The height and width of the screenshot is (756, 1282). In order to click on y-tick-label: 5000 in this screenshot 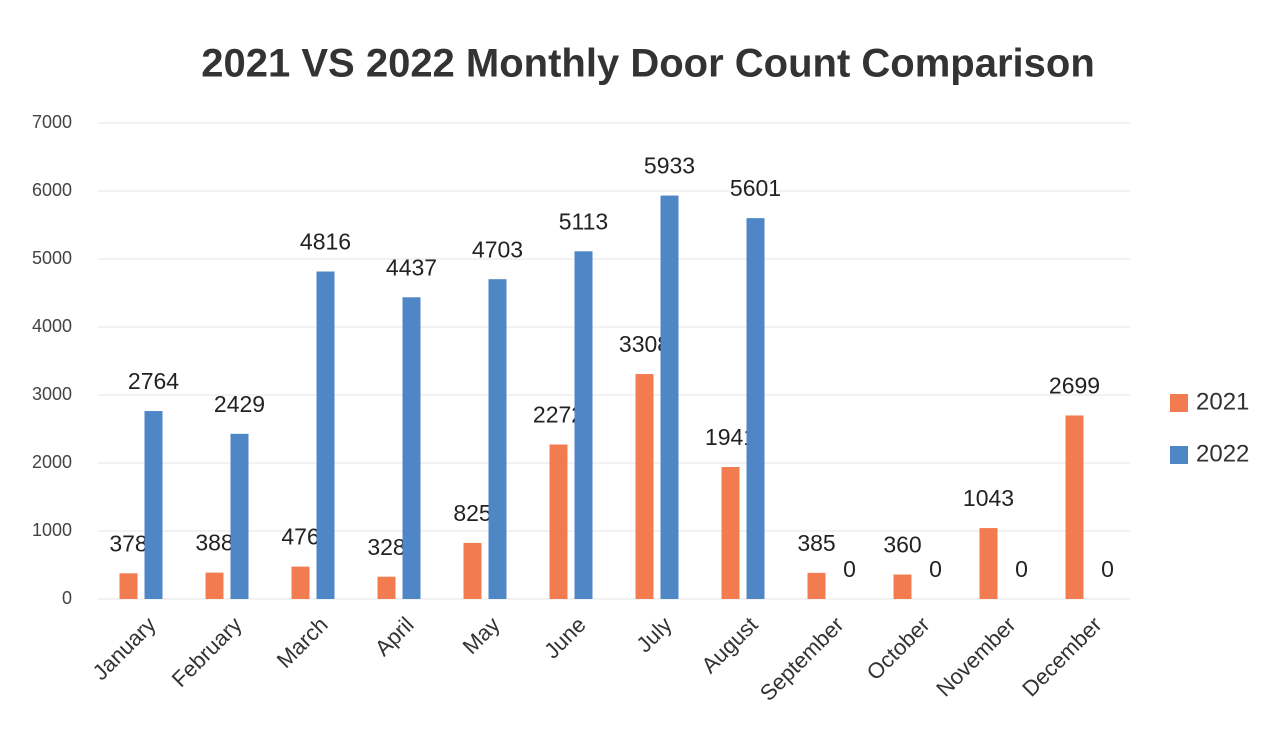, I will do `click(52, 258)`.